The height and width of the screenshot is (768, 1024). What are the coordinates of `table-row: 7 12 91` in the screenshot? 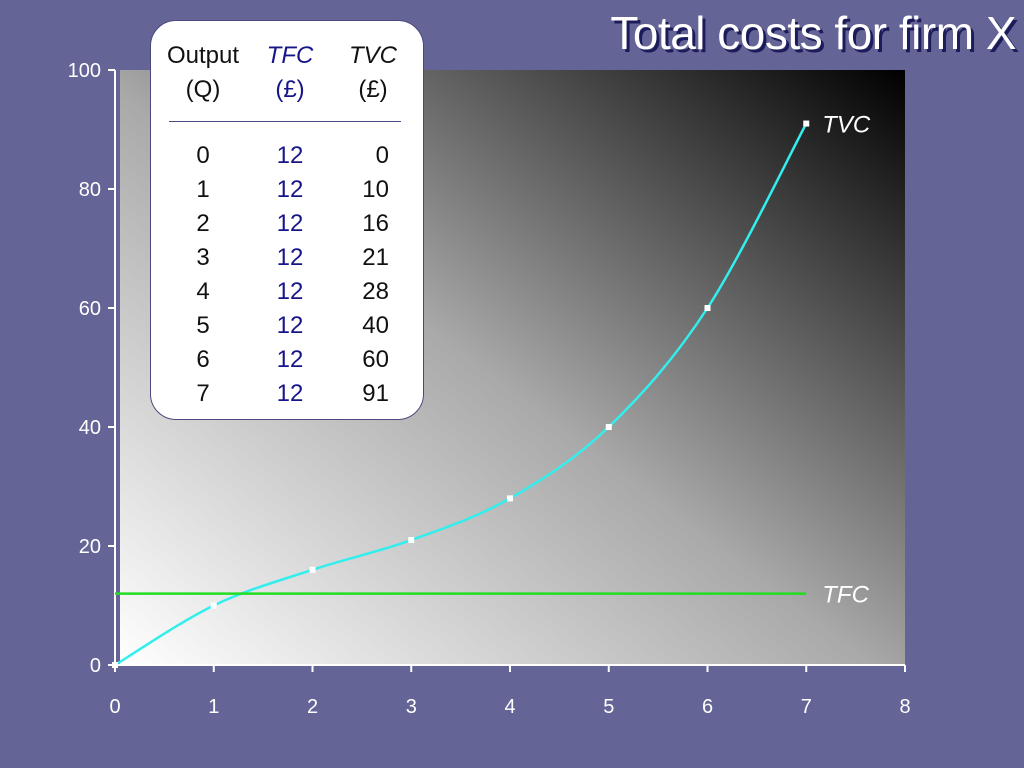 It's located at (287, 394).